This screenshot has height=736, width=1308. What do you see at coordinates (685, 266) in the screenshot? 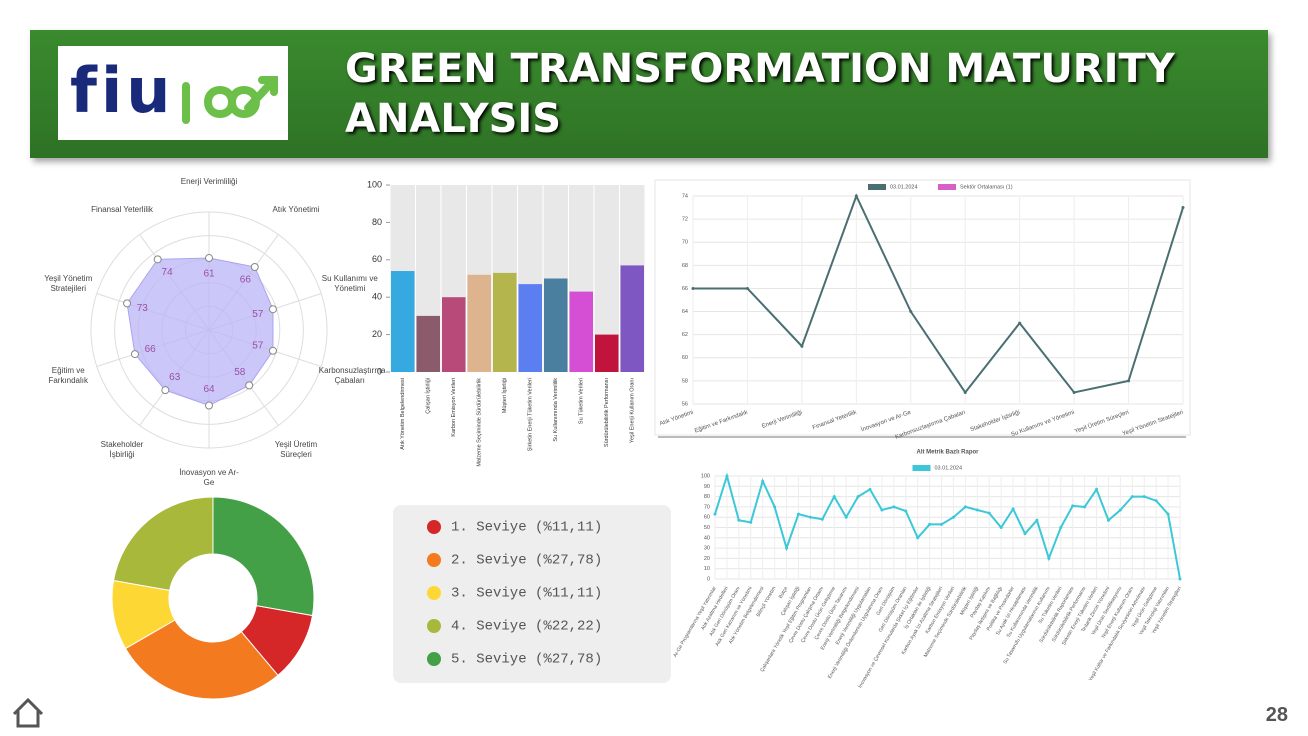
I see `y-tick-label: 68` at bounding box center [685, 266].